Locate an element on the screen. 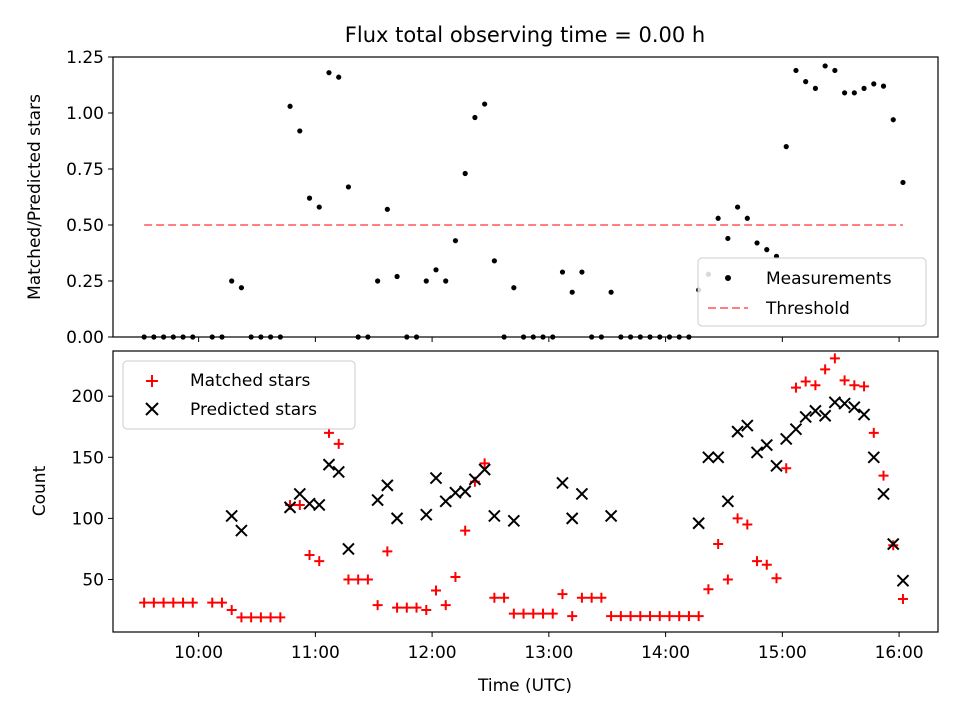 This screenshot has height=720, width=960. top-y-tick-label: 0.25 is located at coordinates (85, 282).